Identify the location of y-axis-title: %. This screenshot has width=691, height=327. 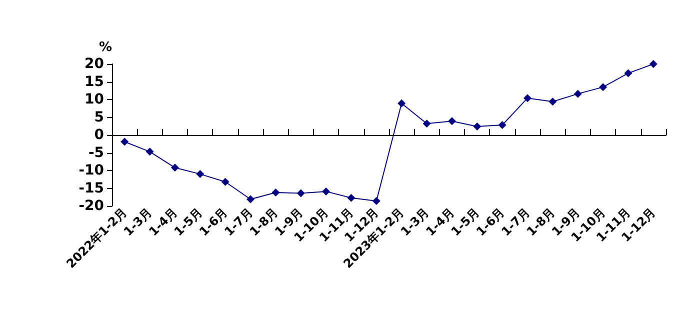
(105, 47).